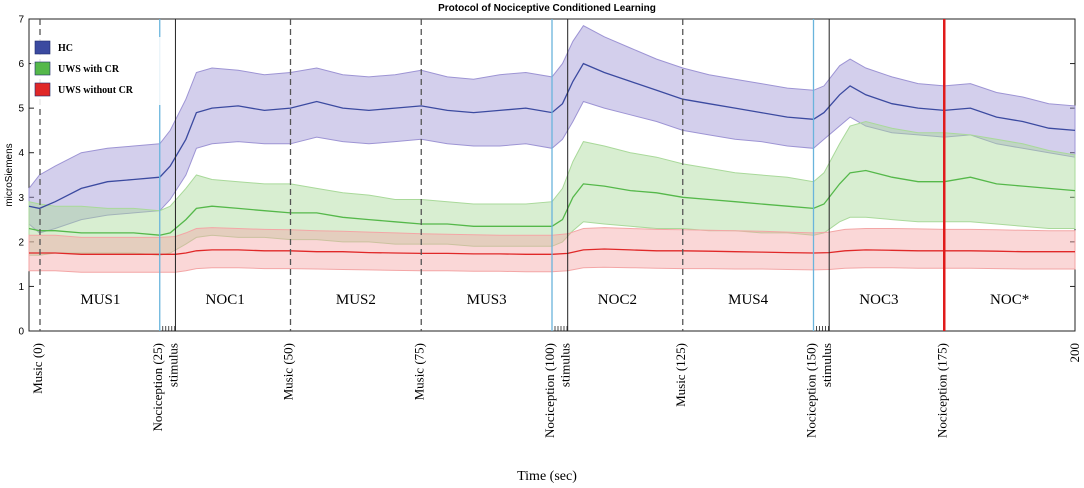  What do you see at coordinates (21, 20) in the screenshot?
I see `y-tick-label: 7` at bounding box center [21, 20].